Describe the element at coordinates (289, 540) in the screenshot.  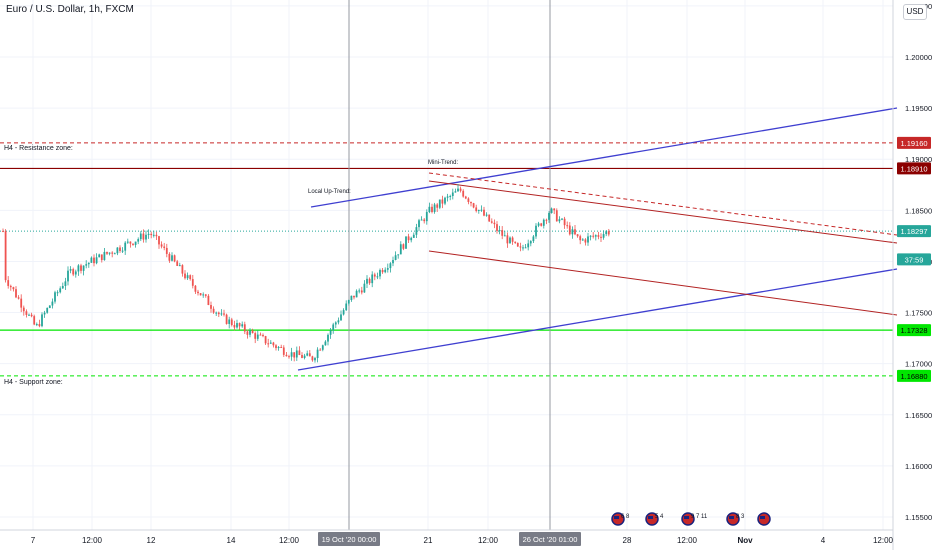
I see `time-tick-label: 12:00` at that location.